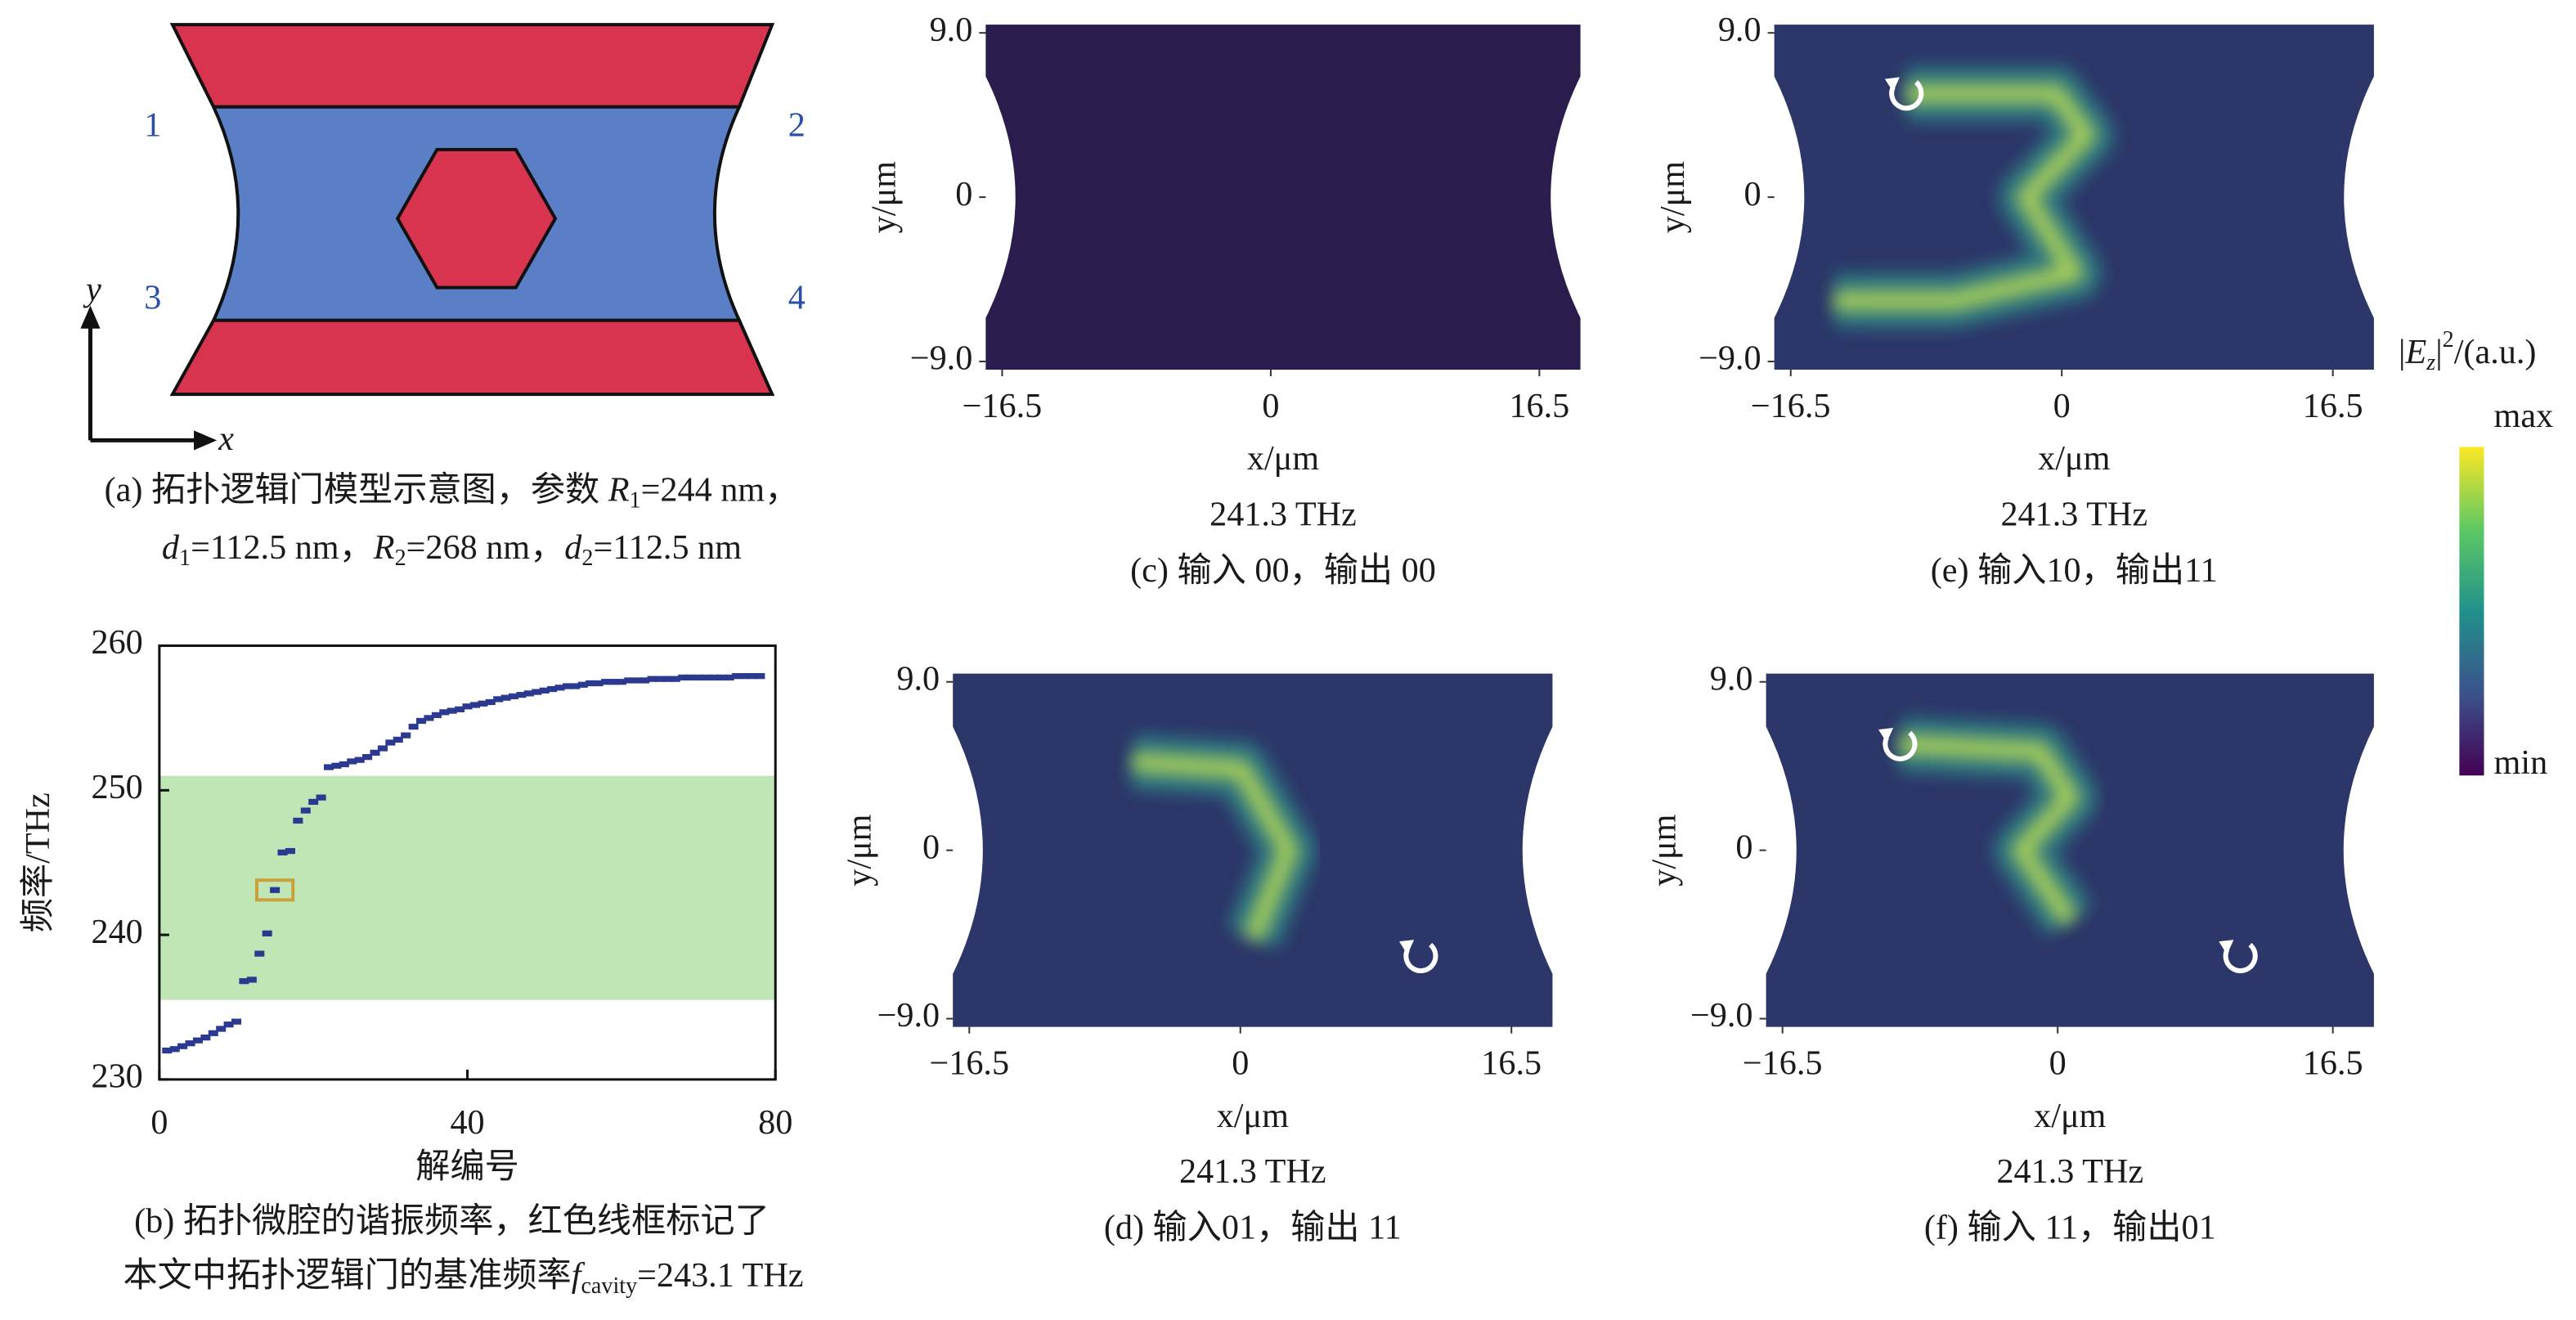  Describe the element at coordinates (282, 547) in the screenshot. I see `text-run: =112.5 nm，` at that location.